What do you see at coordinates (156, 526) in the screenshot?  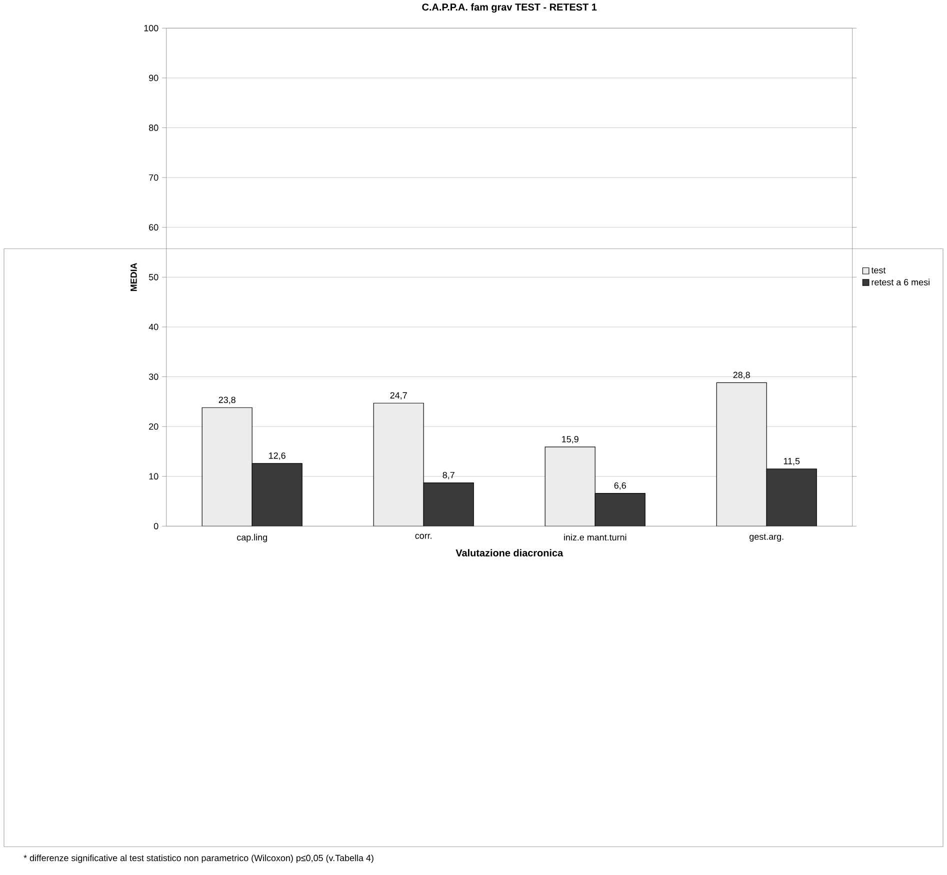 I see `y-tick-label: 0` at bounding box center [156, 526].